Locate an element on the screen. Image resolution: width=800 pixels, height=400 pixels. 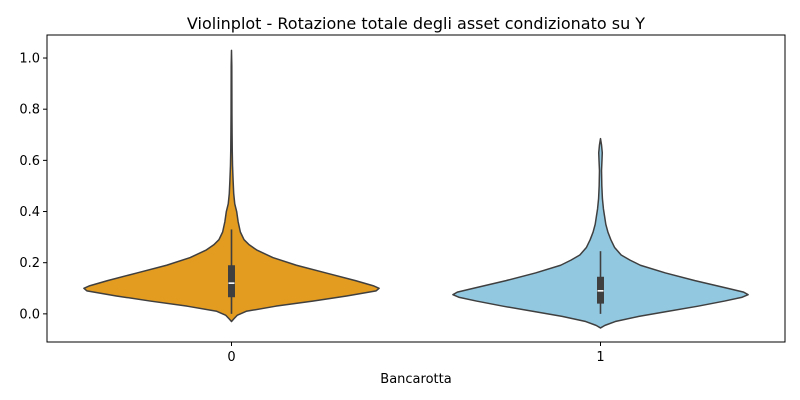
x-tick-label-1: 1 is located at coordinates (600, 357).